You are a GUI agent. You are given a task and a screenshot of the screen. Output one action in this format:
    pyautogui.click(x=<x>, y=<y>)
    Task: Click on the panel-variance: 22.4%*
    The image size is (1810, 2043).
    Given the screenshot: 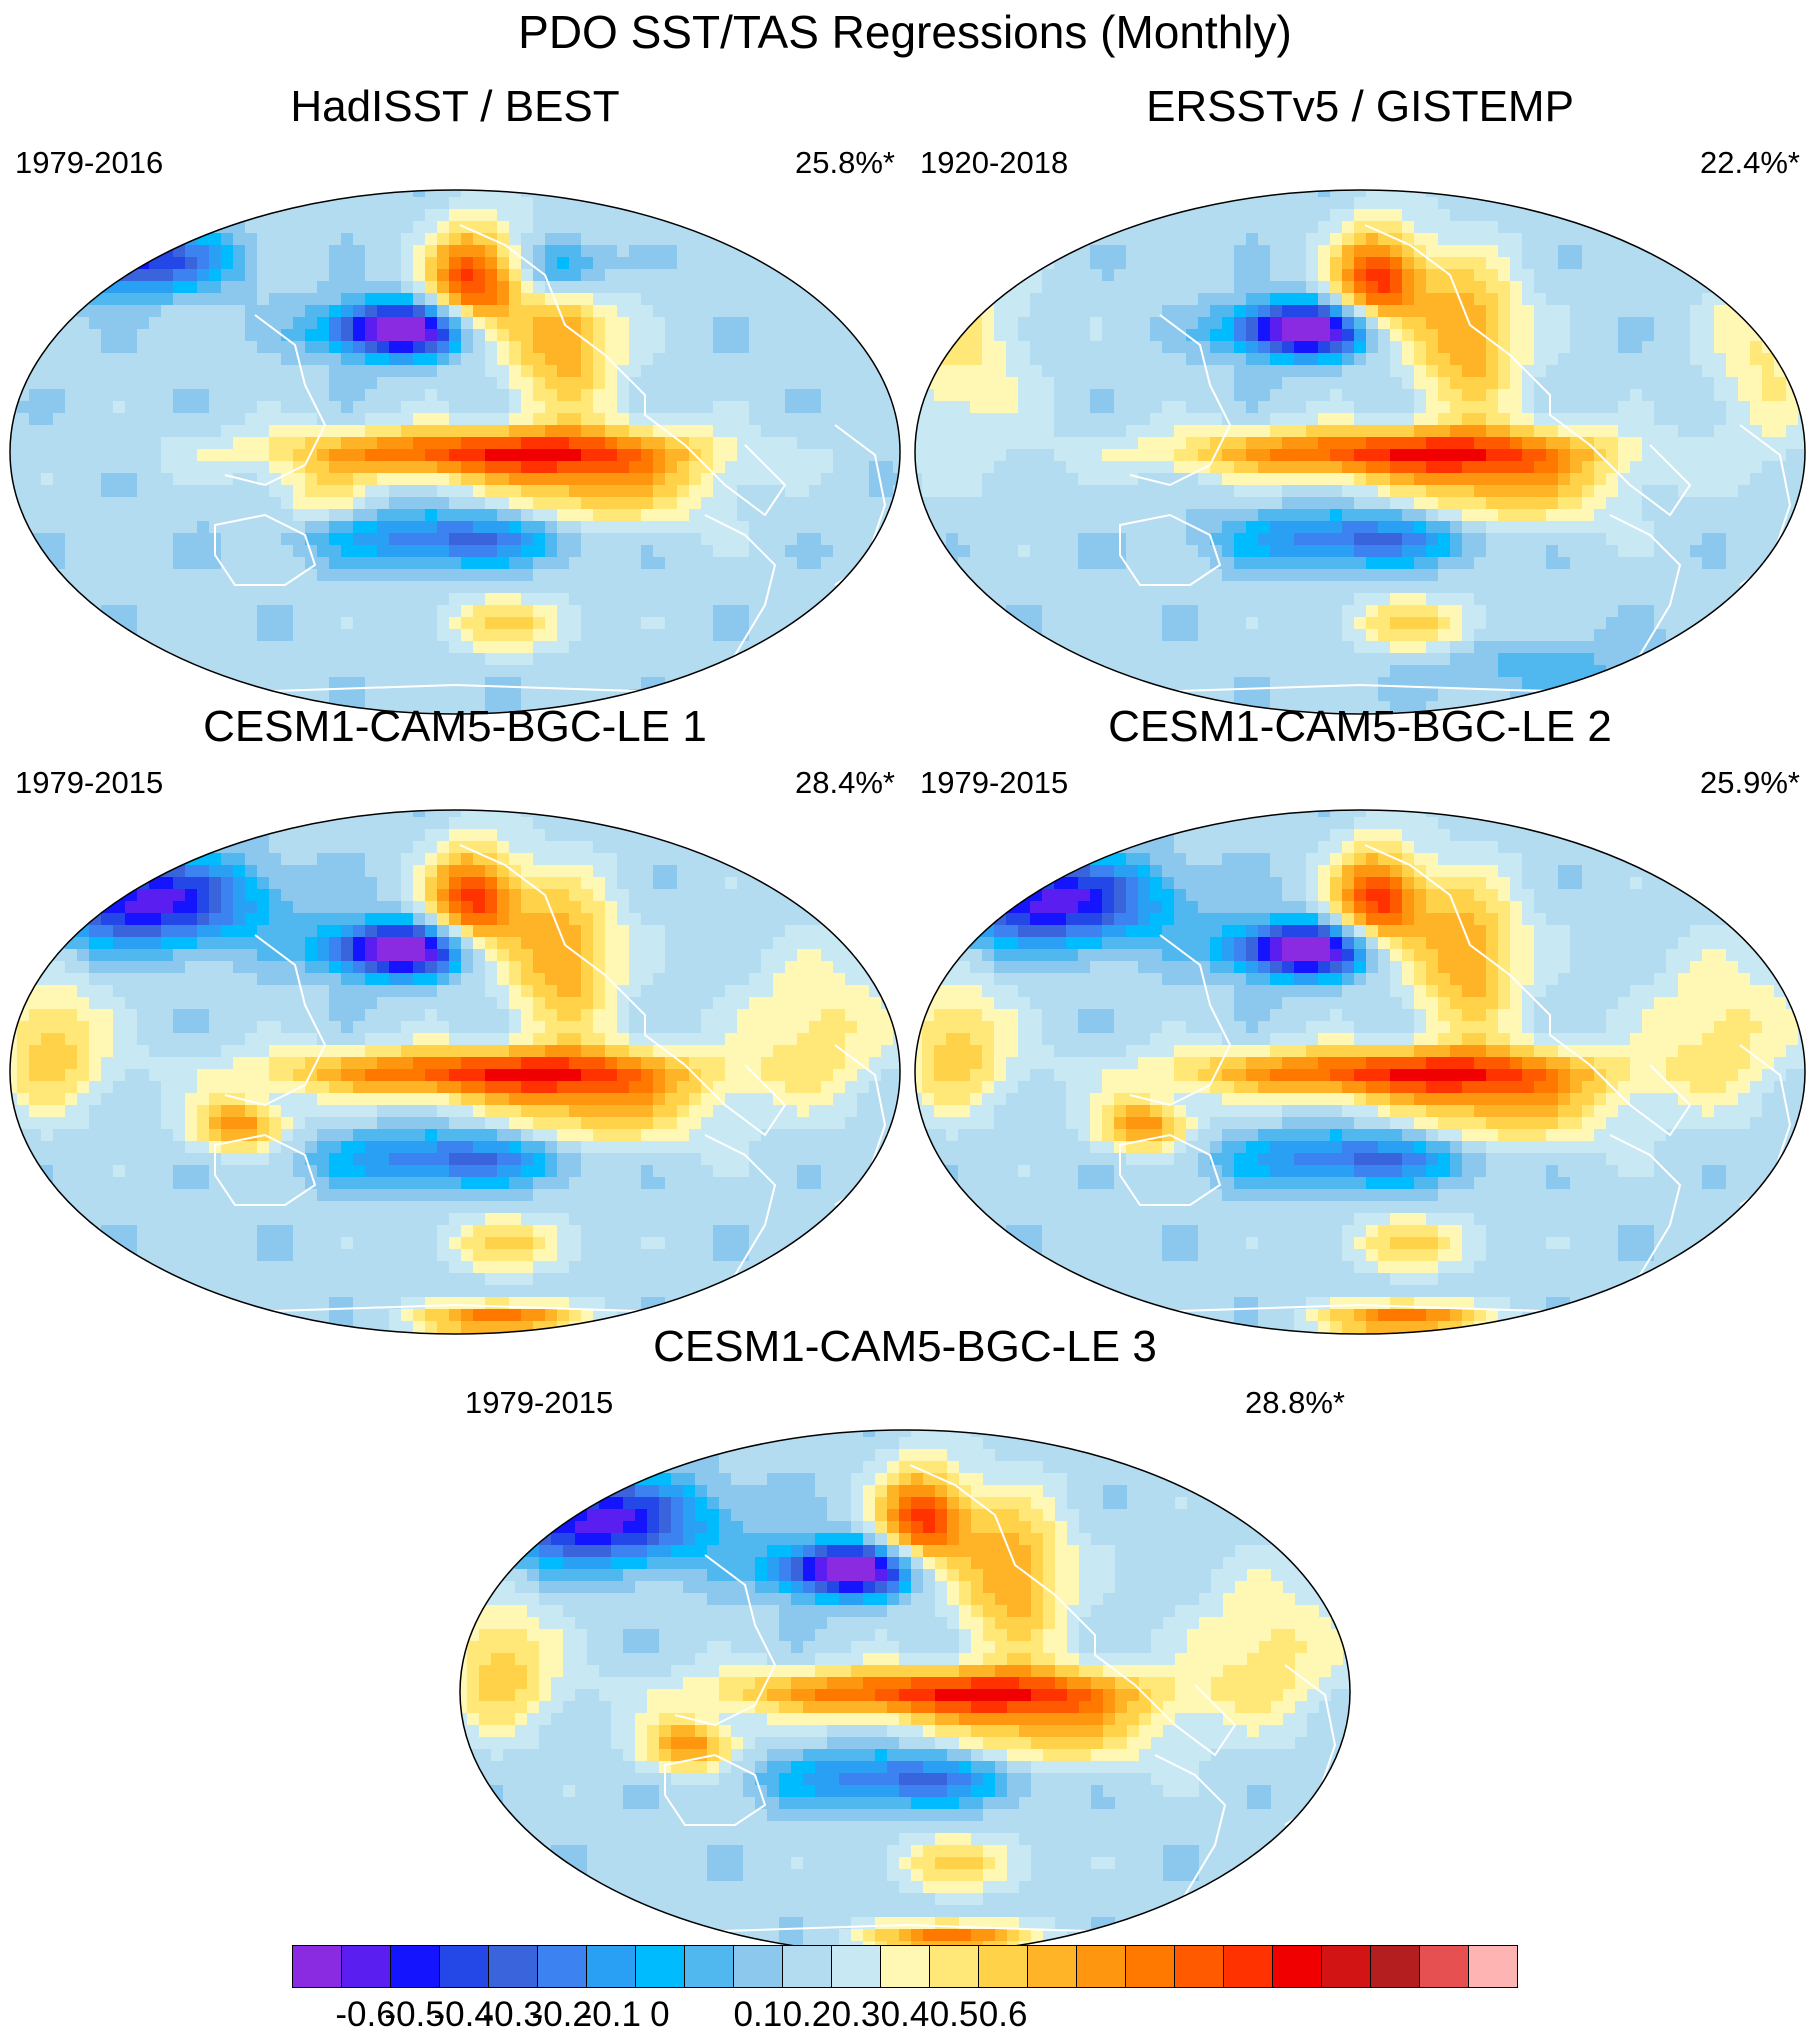 What is the action you would take?
    pyautogui.click(x=1750, y=162)
    